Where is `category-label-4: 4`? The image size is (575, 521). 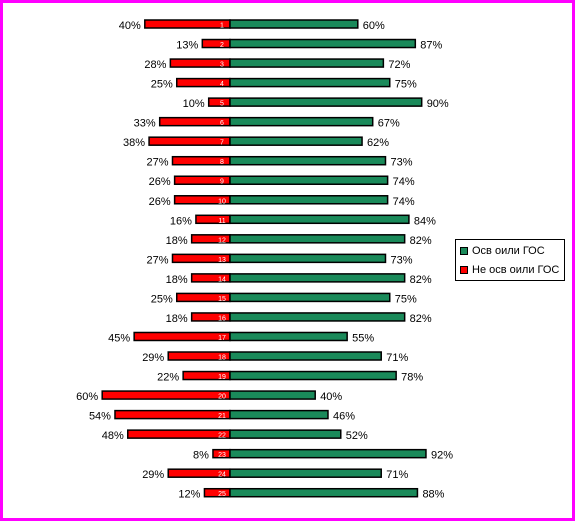 category-label-4: 4 is located at coordinates (222, 84).